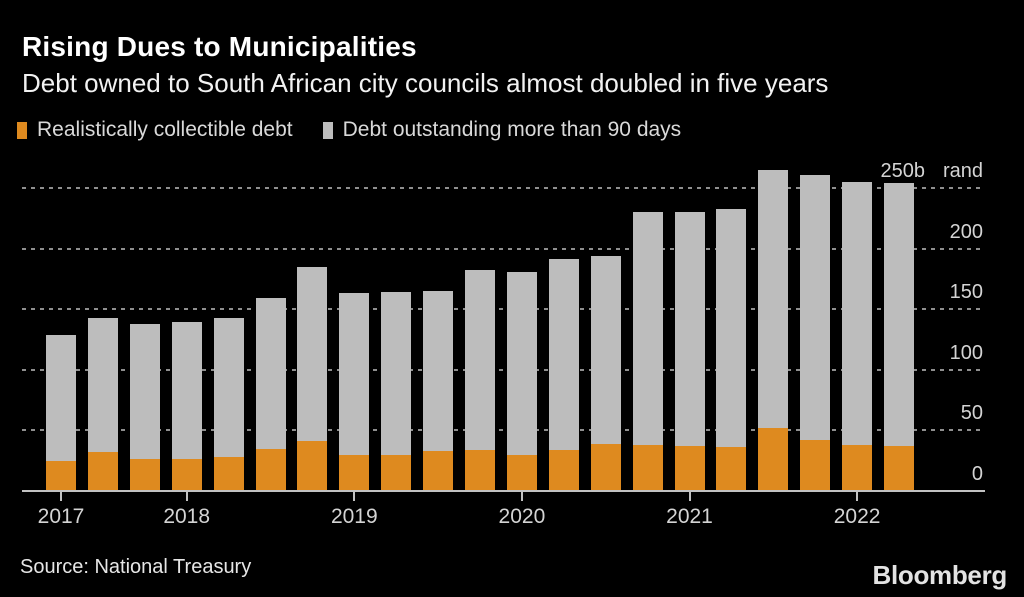  Describe the element at coordinates (61, 516) in the screenshot. I see `x-axis-year-label-2017: 2017` at that location.